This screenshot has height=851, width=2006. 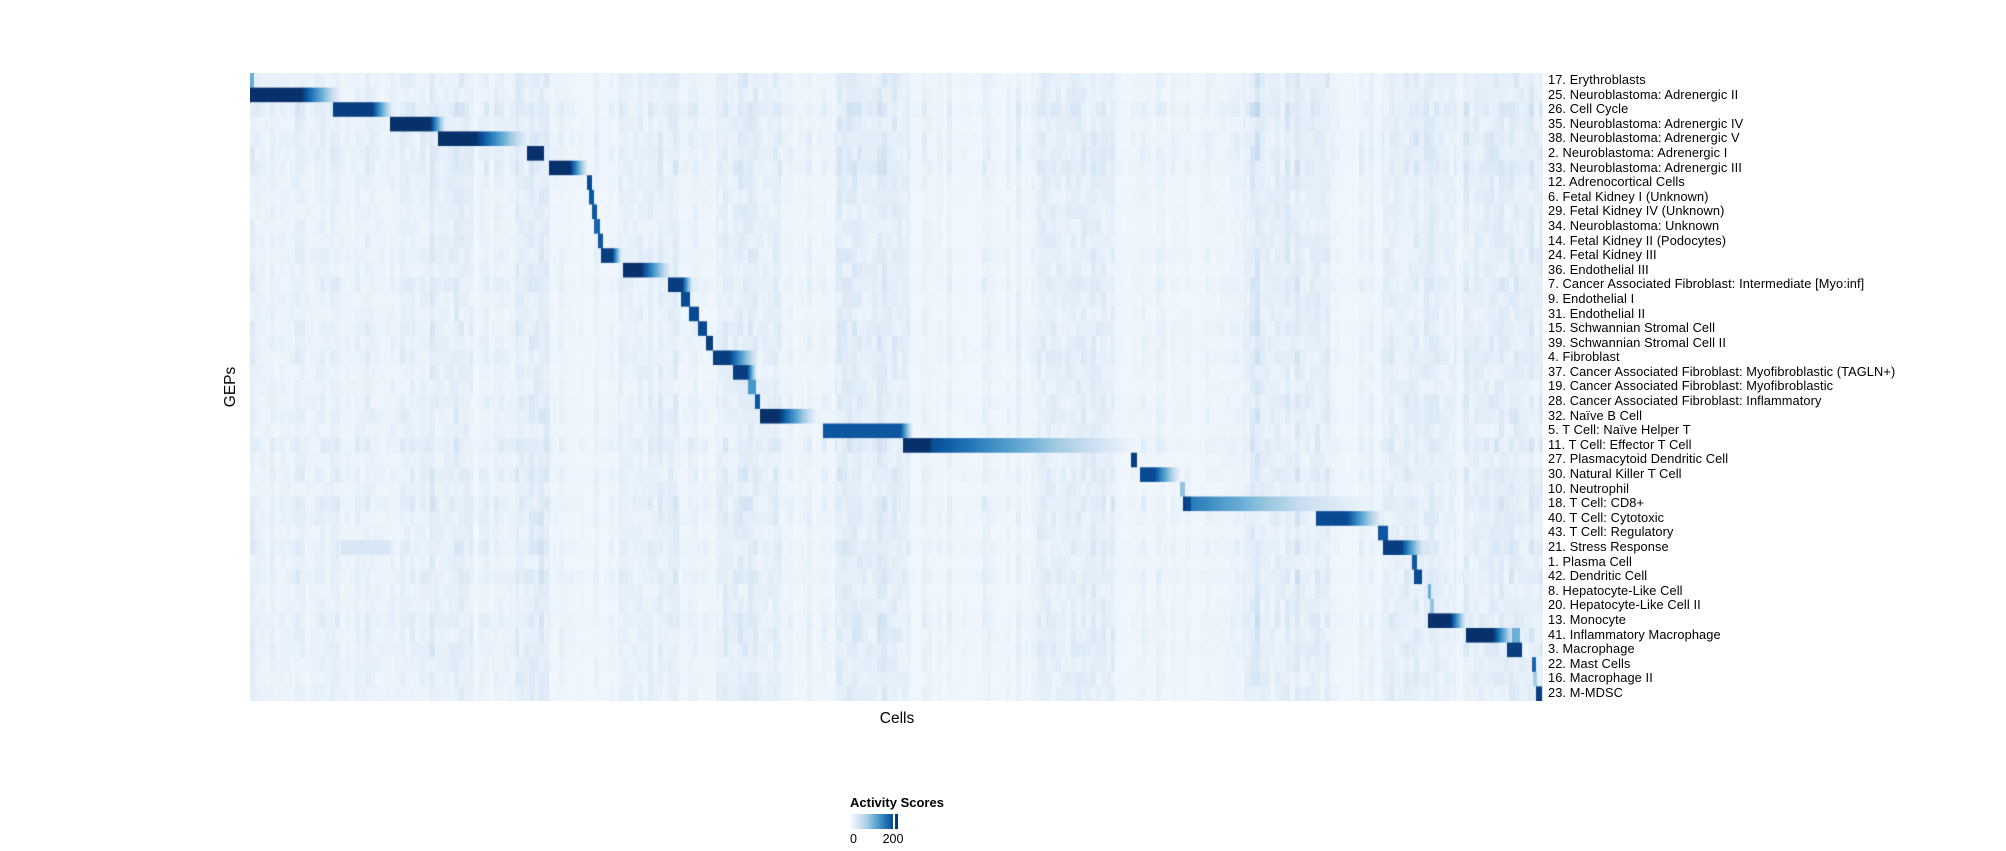 What do you see at coordinates (1591, 298) in the screenshot?
I see `gep-row-label: 9. Endothelial I` at bounding box center [1591, 298].